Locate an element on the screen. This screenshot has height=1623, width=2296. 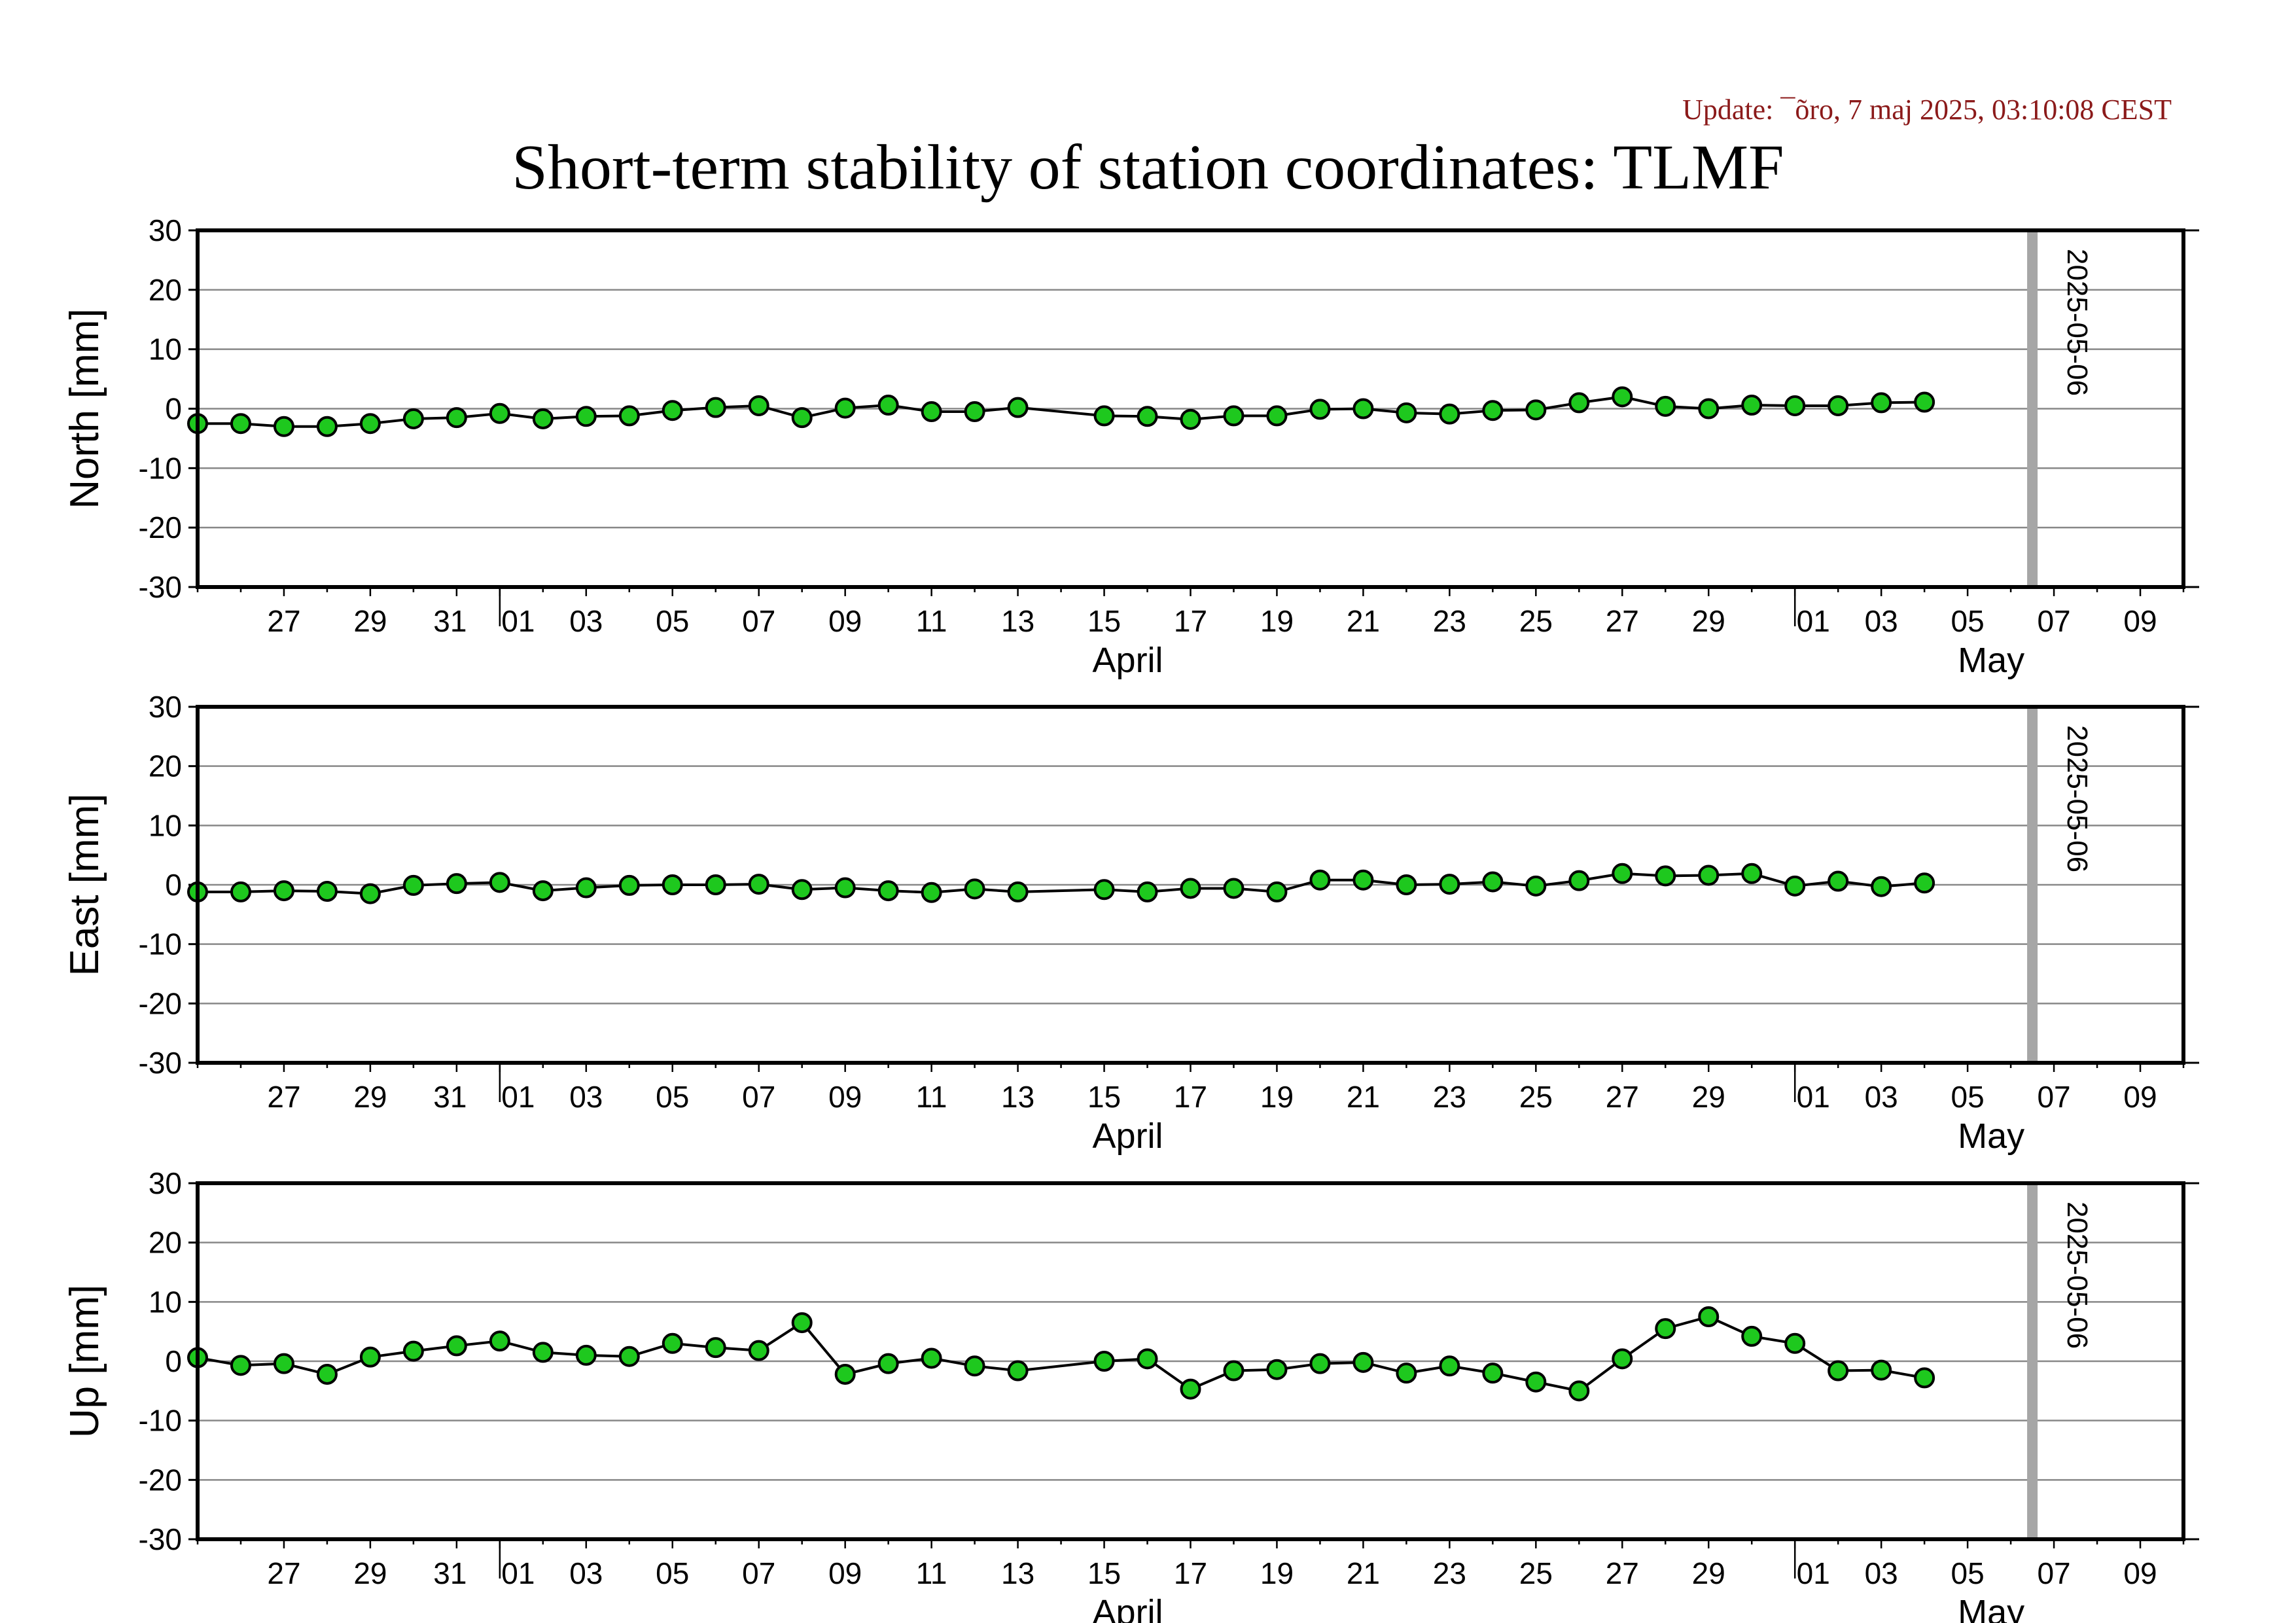
north-y-tick-label: 30 is located at coordinates (165, 230).